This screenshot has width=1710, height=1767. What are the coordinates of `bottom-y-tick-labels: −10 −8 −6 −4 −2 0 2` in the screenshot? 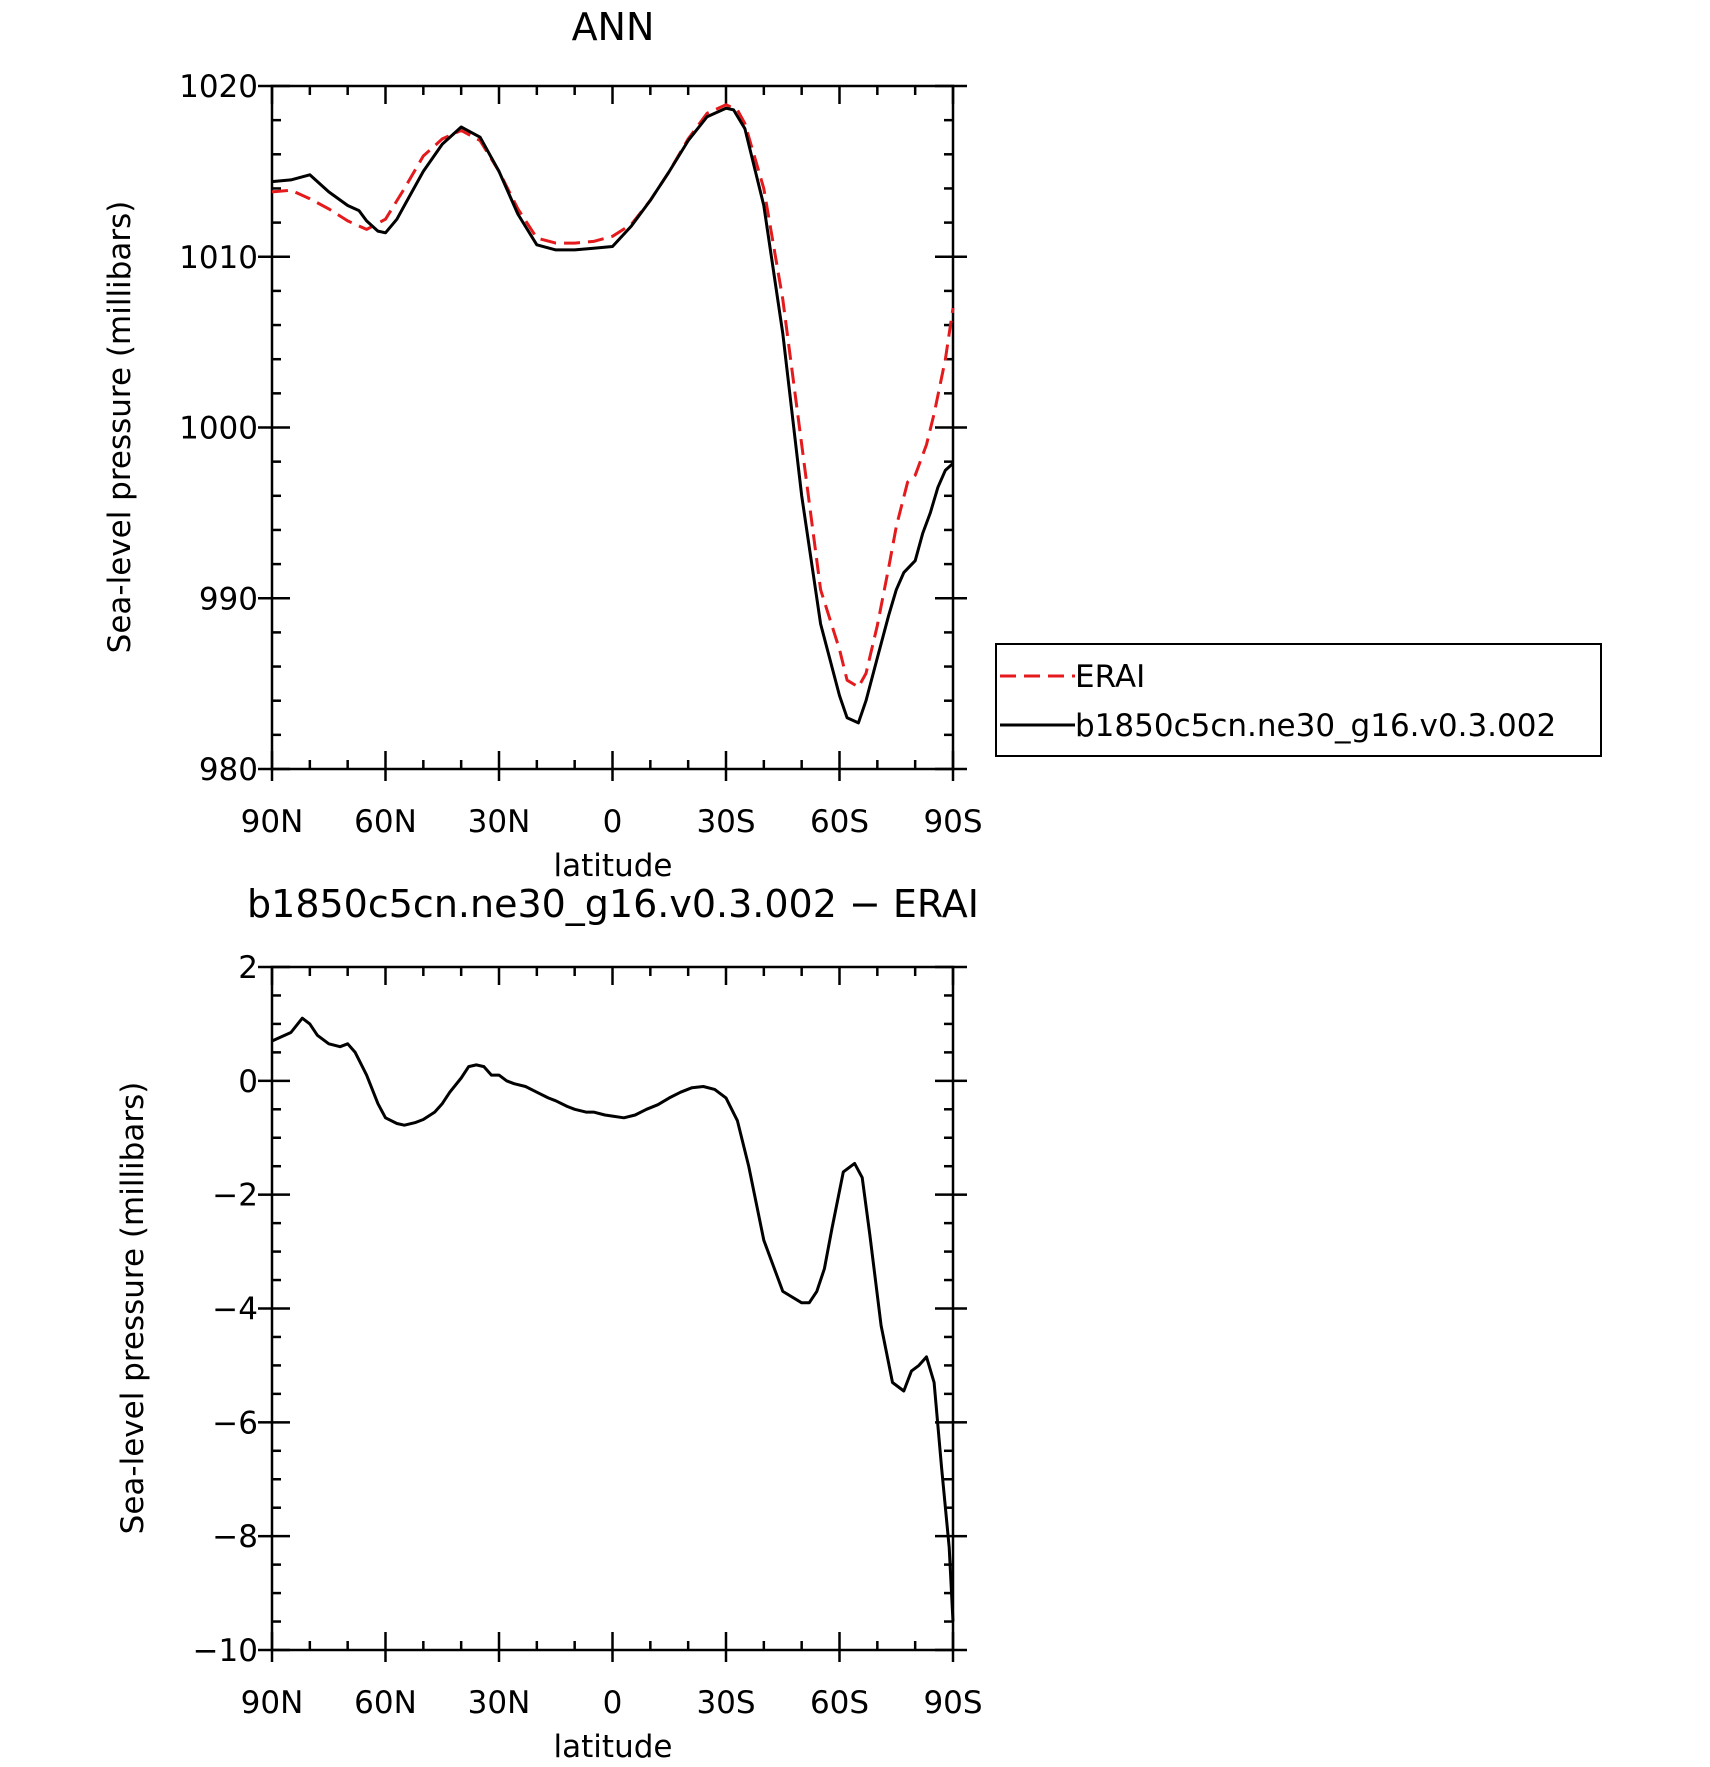 It's located at (225, 1309).